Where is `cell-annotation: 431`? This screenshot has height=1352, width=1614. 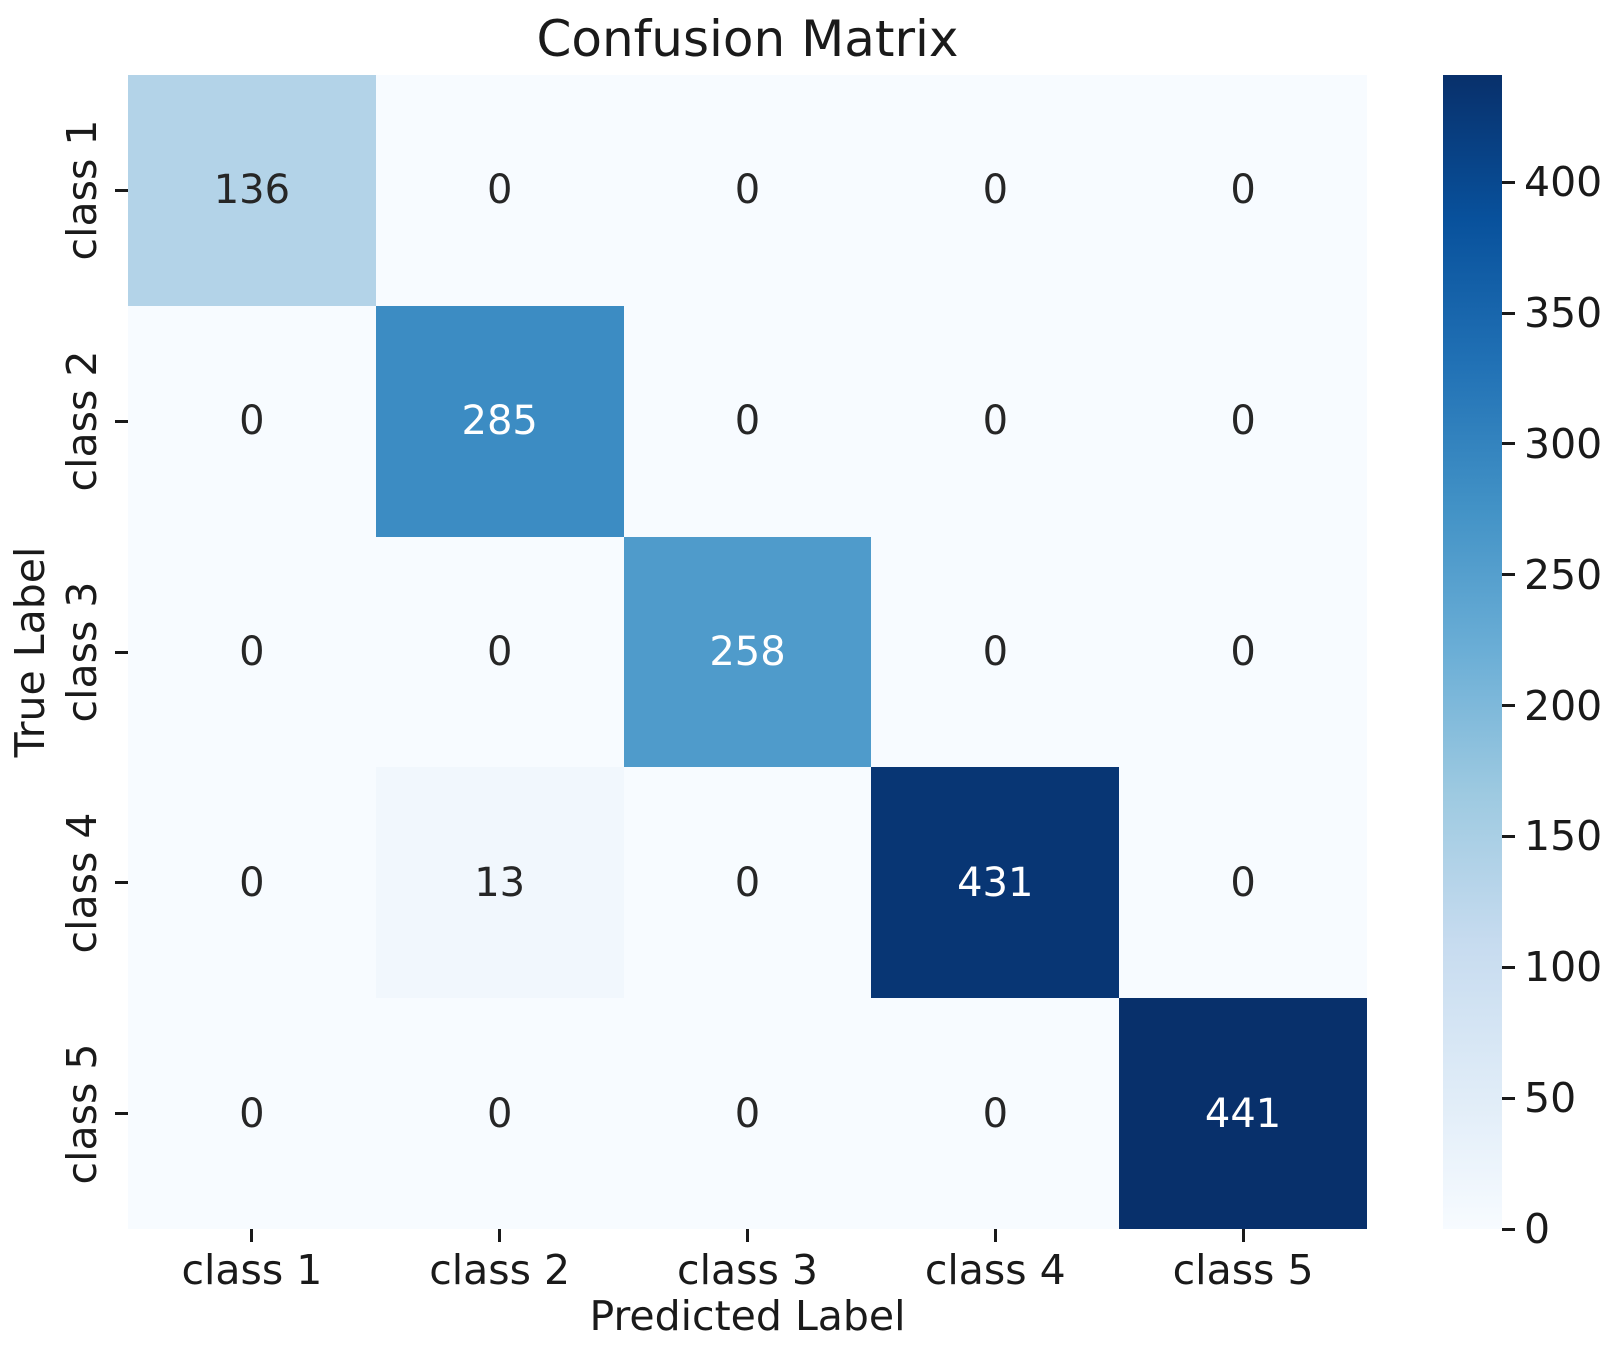
cell-annotation: 431 is located at coordinates (995, 882).